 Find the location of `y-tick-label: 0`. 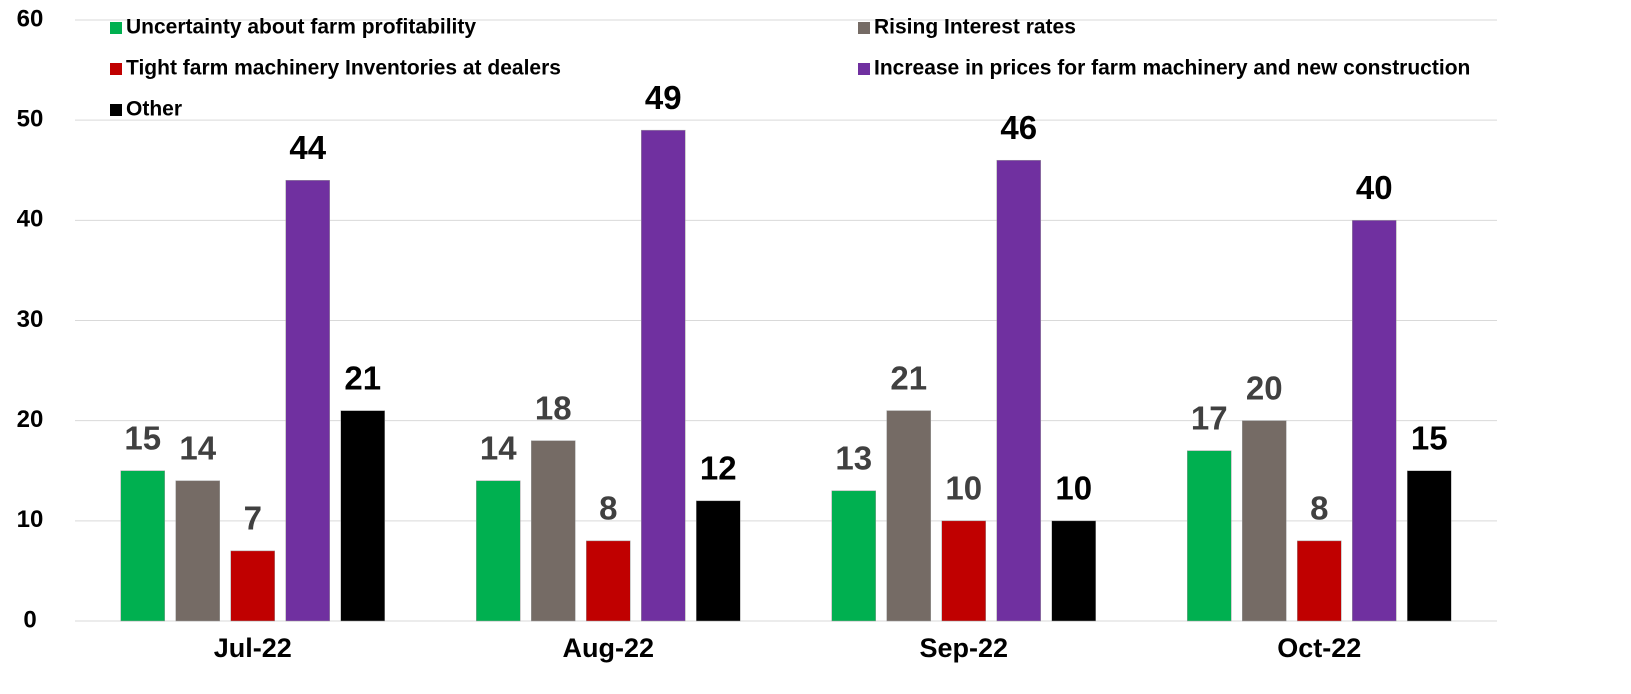

y-tick-label: 0 is located at coordinates (29, 619).